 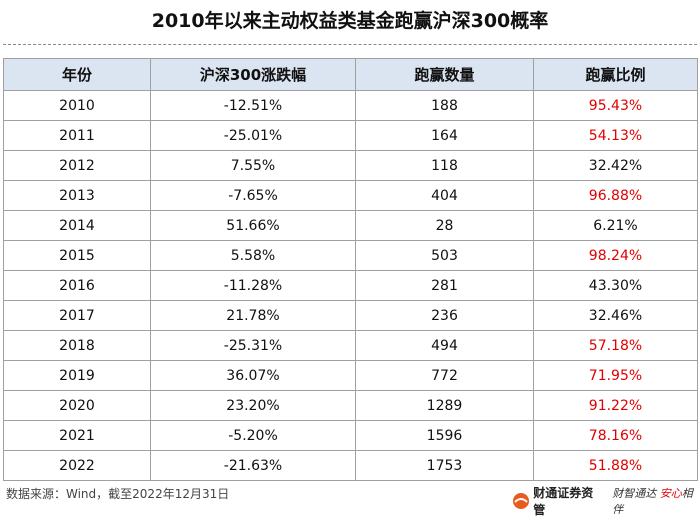 What do you see at coordinates (615, 105) in the screenshot?
I see `table-cell: 95.43%` at bounding box center [615, 105].